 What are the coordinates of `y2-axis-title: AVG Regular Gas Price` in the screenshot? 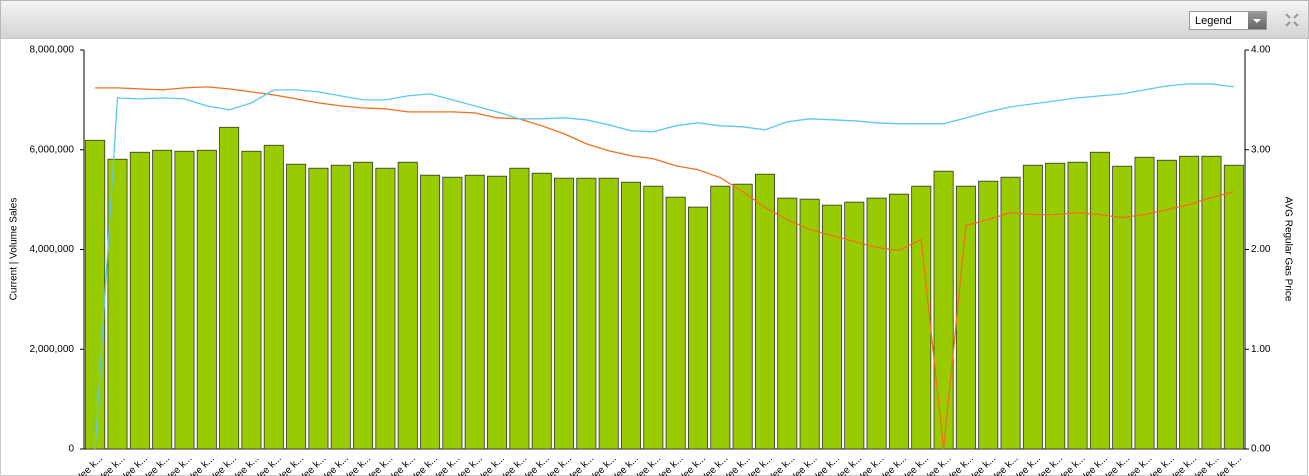 It's located at (1287, 249).